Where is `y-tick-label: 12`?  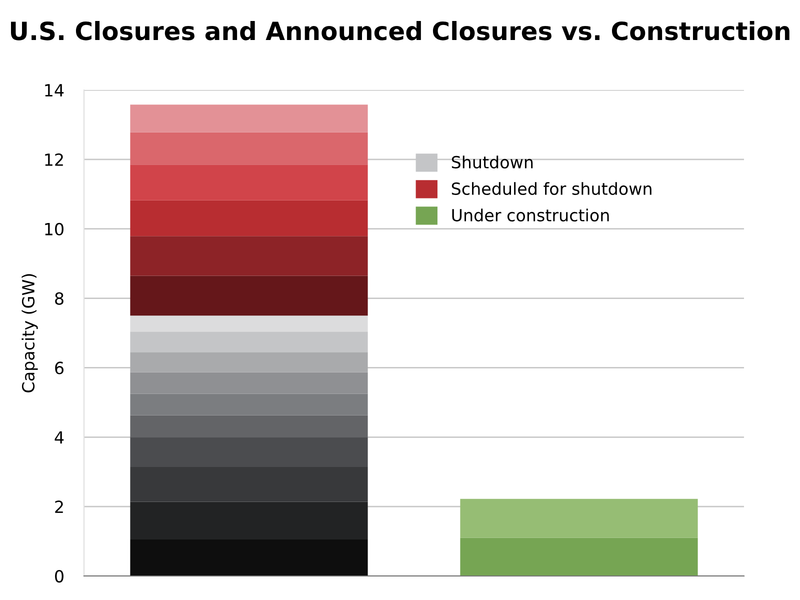
y-tick-label: 12 is located at coordinates (54, 159).